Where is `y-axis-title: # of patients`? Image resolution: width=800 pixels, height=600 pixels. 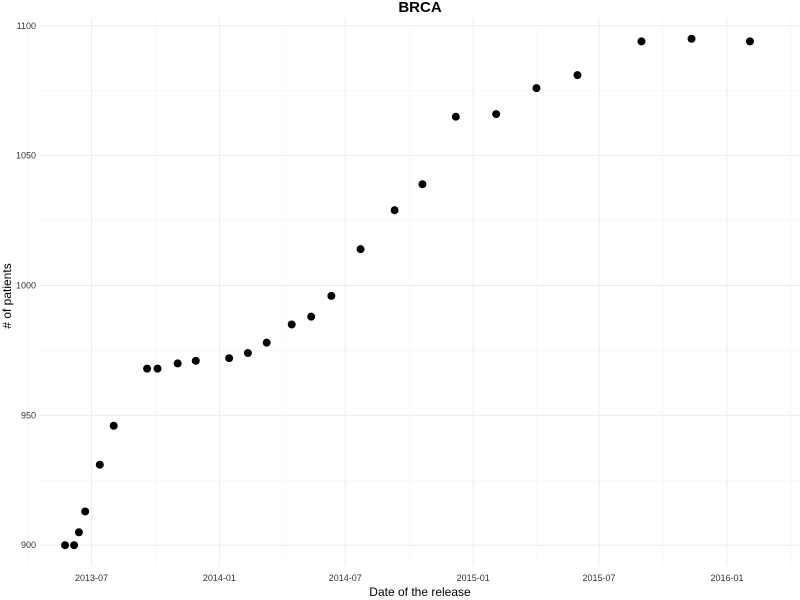
y-axis-title: # of patients is located at coordinates (7, 295).